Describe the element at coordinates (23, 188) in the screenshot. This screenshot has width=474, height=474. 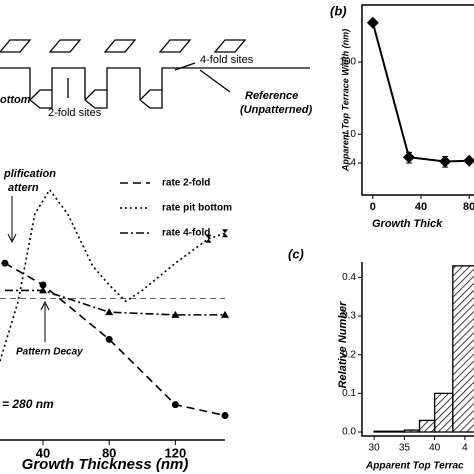
I see `annotation: attern` at that location.